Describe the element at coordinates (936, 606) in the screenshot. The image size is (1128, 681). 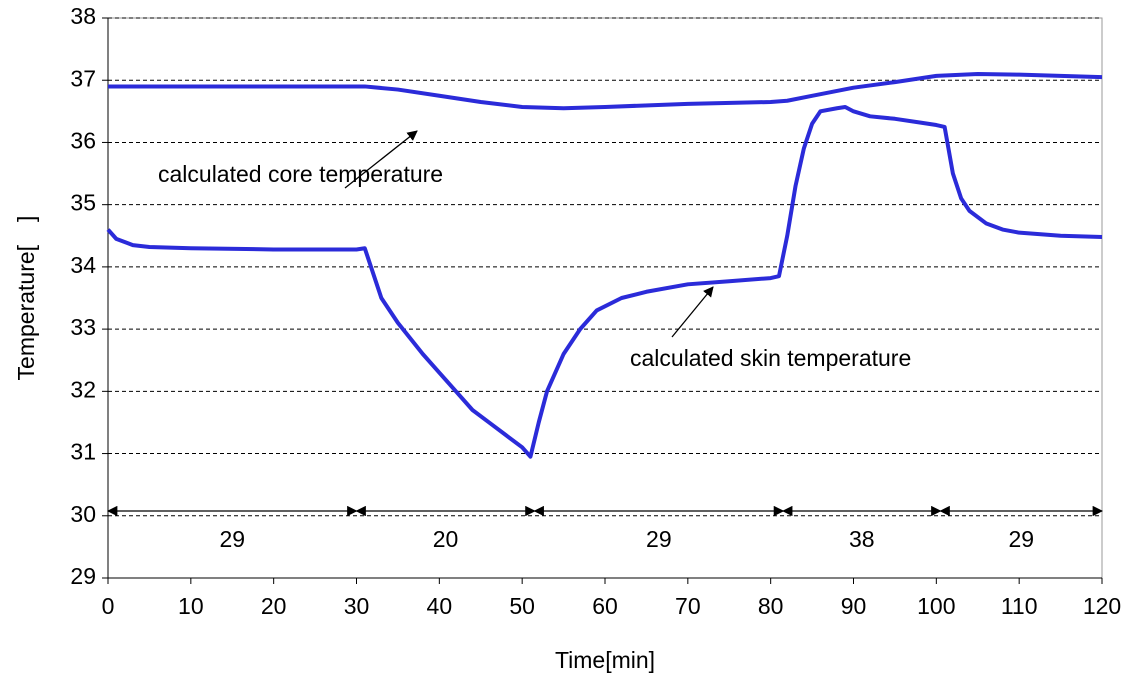
I see `x-tick-label: 100` at that location.